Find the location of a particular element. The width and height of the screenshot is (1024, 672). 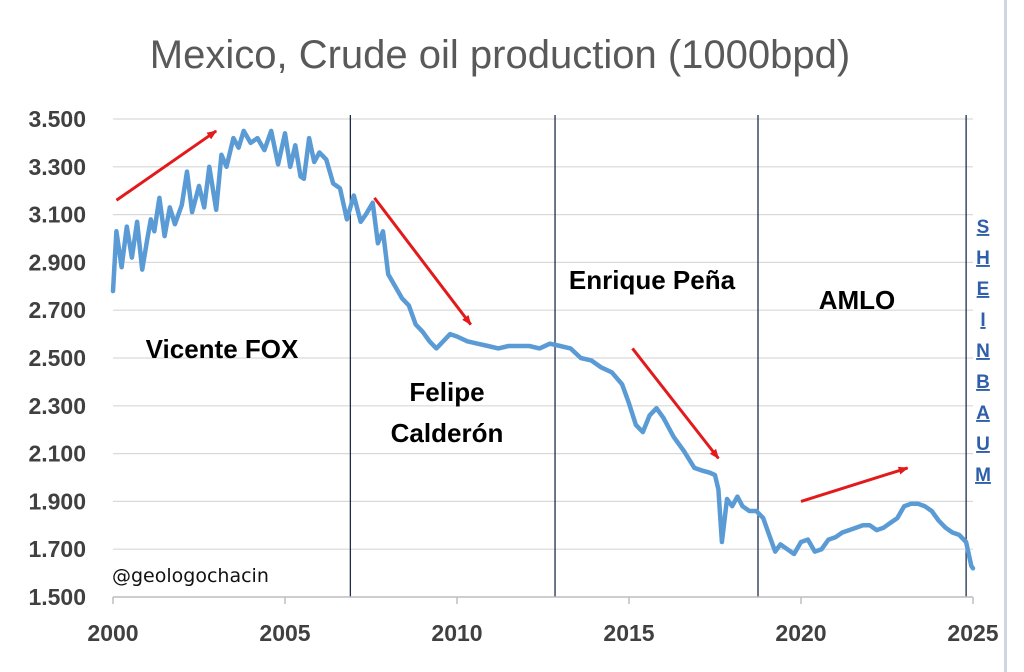

era-label-pena: Enrique Peña is located at coordinates (652, 280).